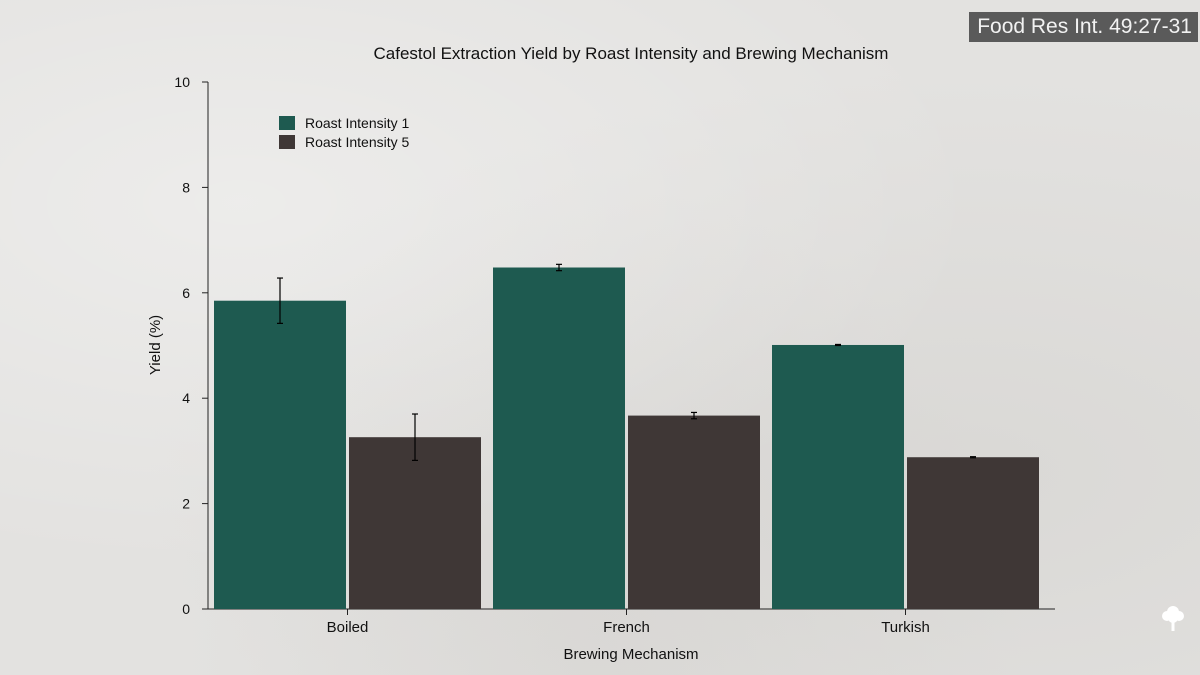 This screenshot has height=675, width=1200. I want to click on x-tick-label: French, so click(626, 627).